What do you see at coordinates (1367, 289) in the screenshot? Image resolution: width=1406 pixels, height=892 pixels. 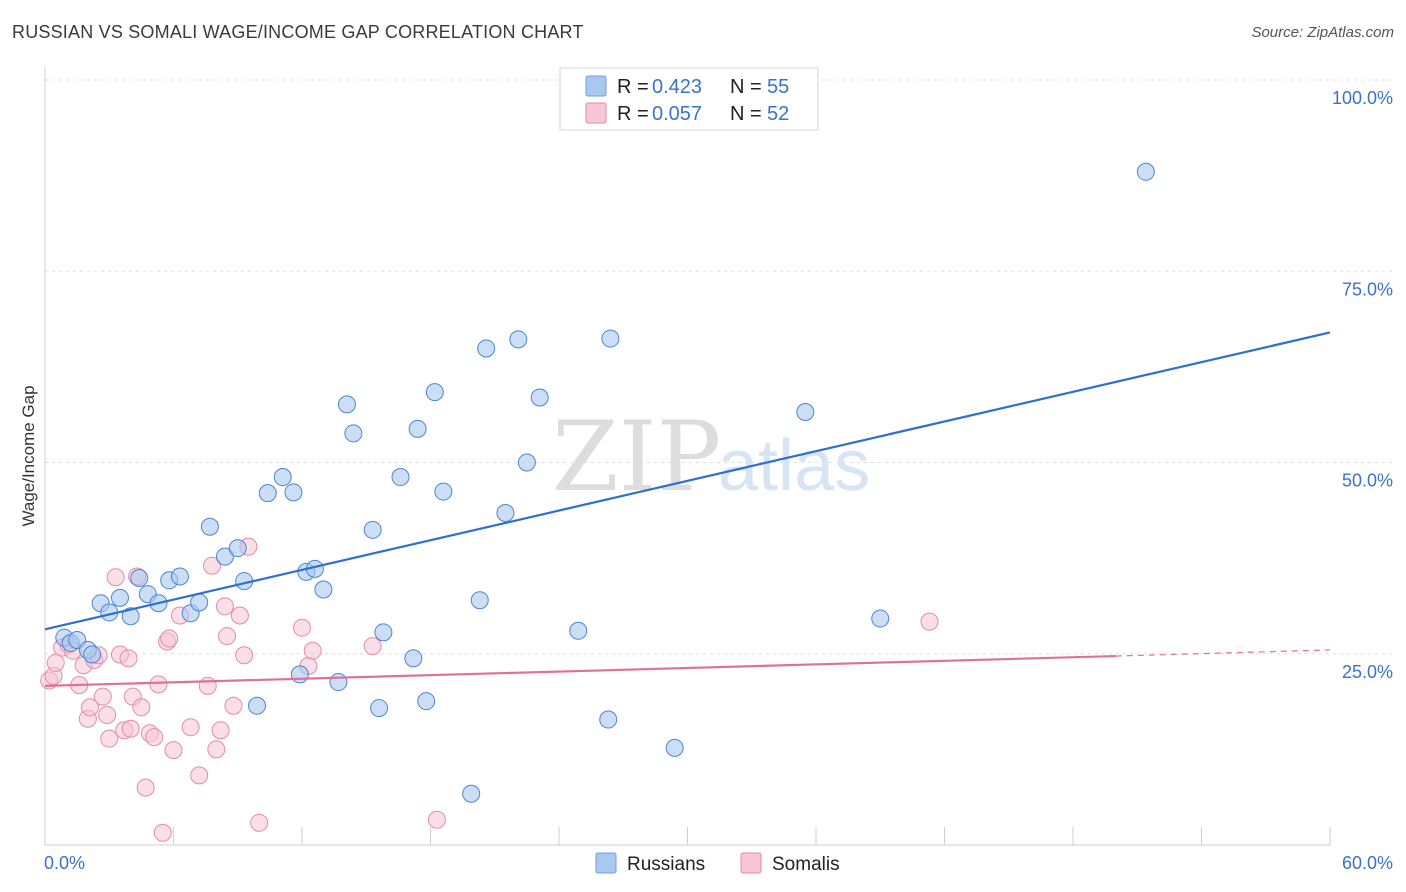 I see `y-tick-label-75: 75.0%` at bounding box center [1367, 289].